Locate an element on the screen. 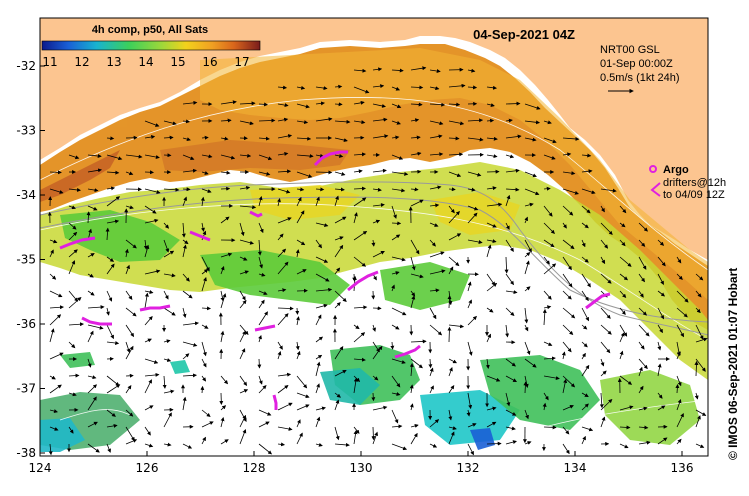 The width and height of the screenshot is (749, 496). argo-label: Argo is located at coordinates (676, 170).